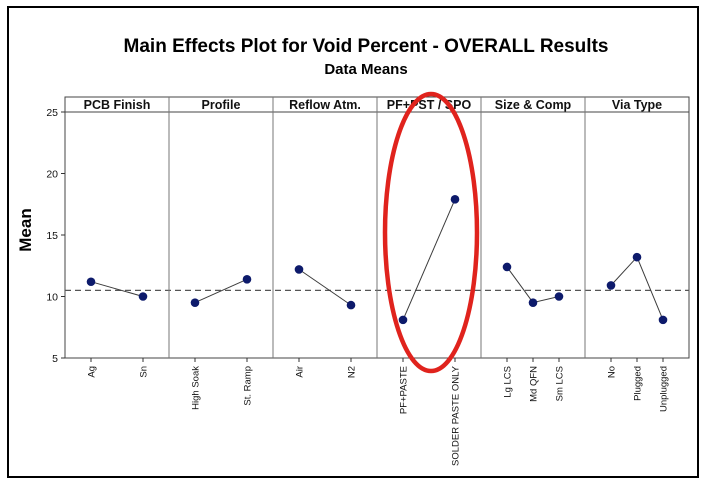  What do you see at coordinates (52, 236) in the screenshot?
I see `y-tick-label: 15` at bounding box center [52, 236].